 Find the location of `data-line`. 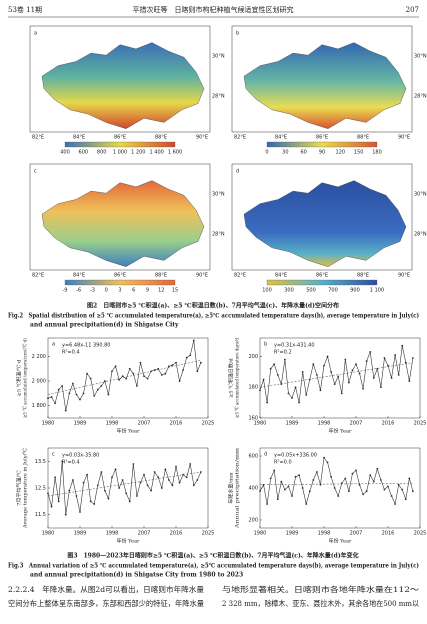

data-line is located at coordinates (124, 488).